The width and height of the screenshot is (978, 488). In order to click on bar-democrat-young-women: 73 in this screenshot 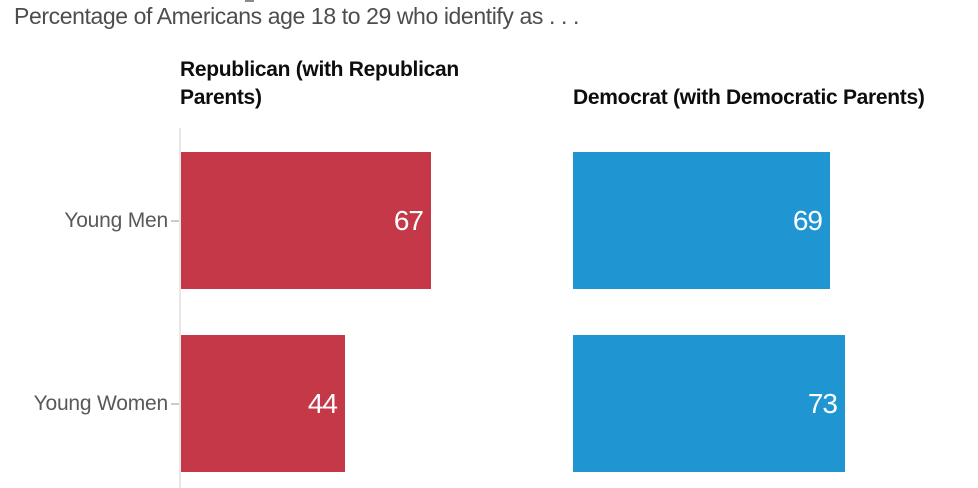, I will do `click(709, 403)`.